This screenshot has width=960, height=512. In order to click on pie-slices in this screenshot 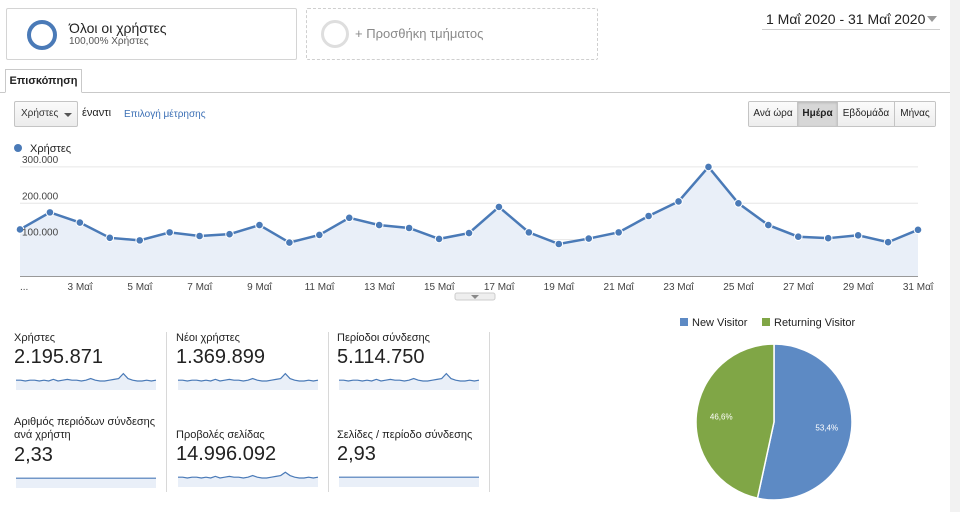, I will do `click(774, 422)`.